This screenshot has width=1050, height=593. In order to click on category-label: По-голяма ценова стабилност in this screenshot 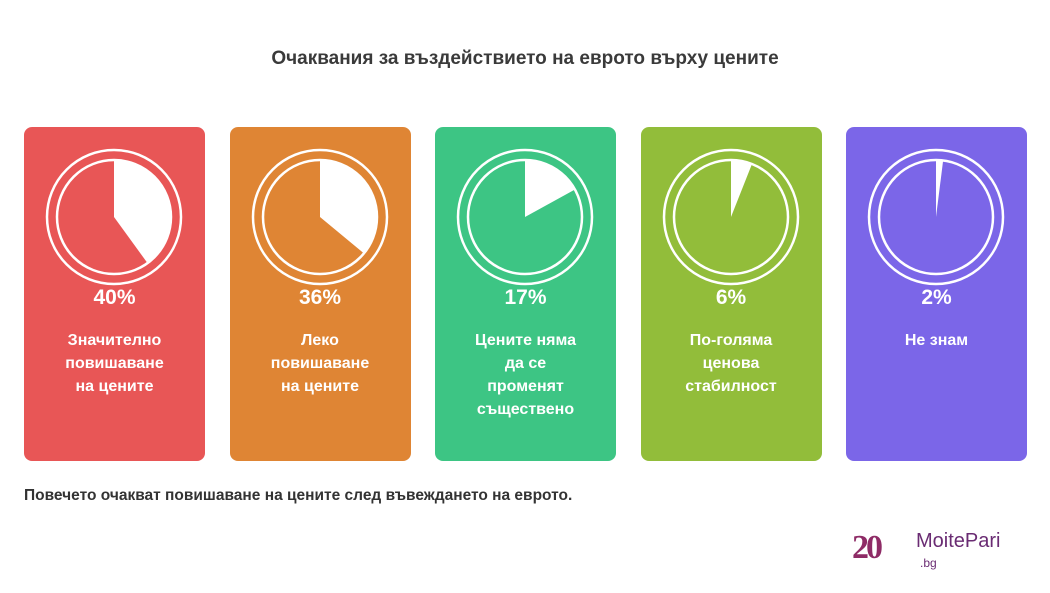, I will do `click(731, 363)`.